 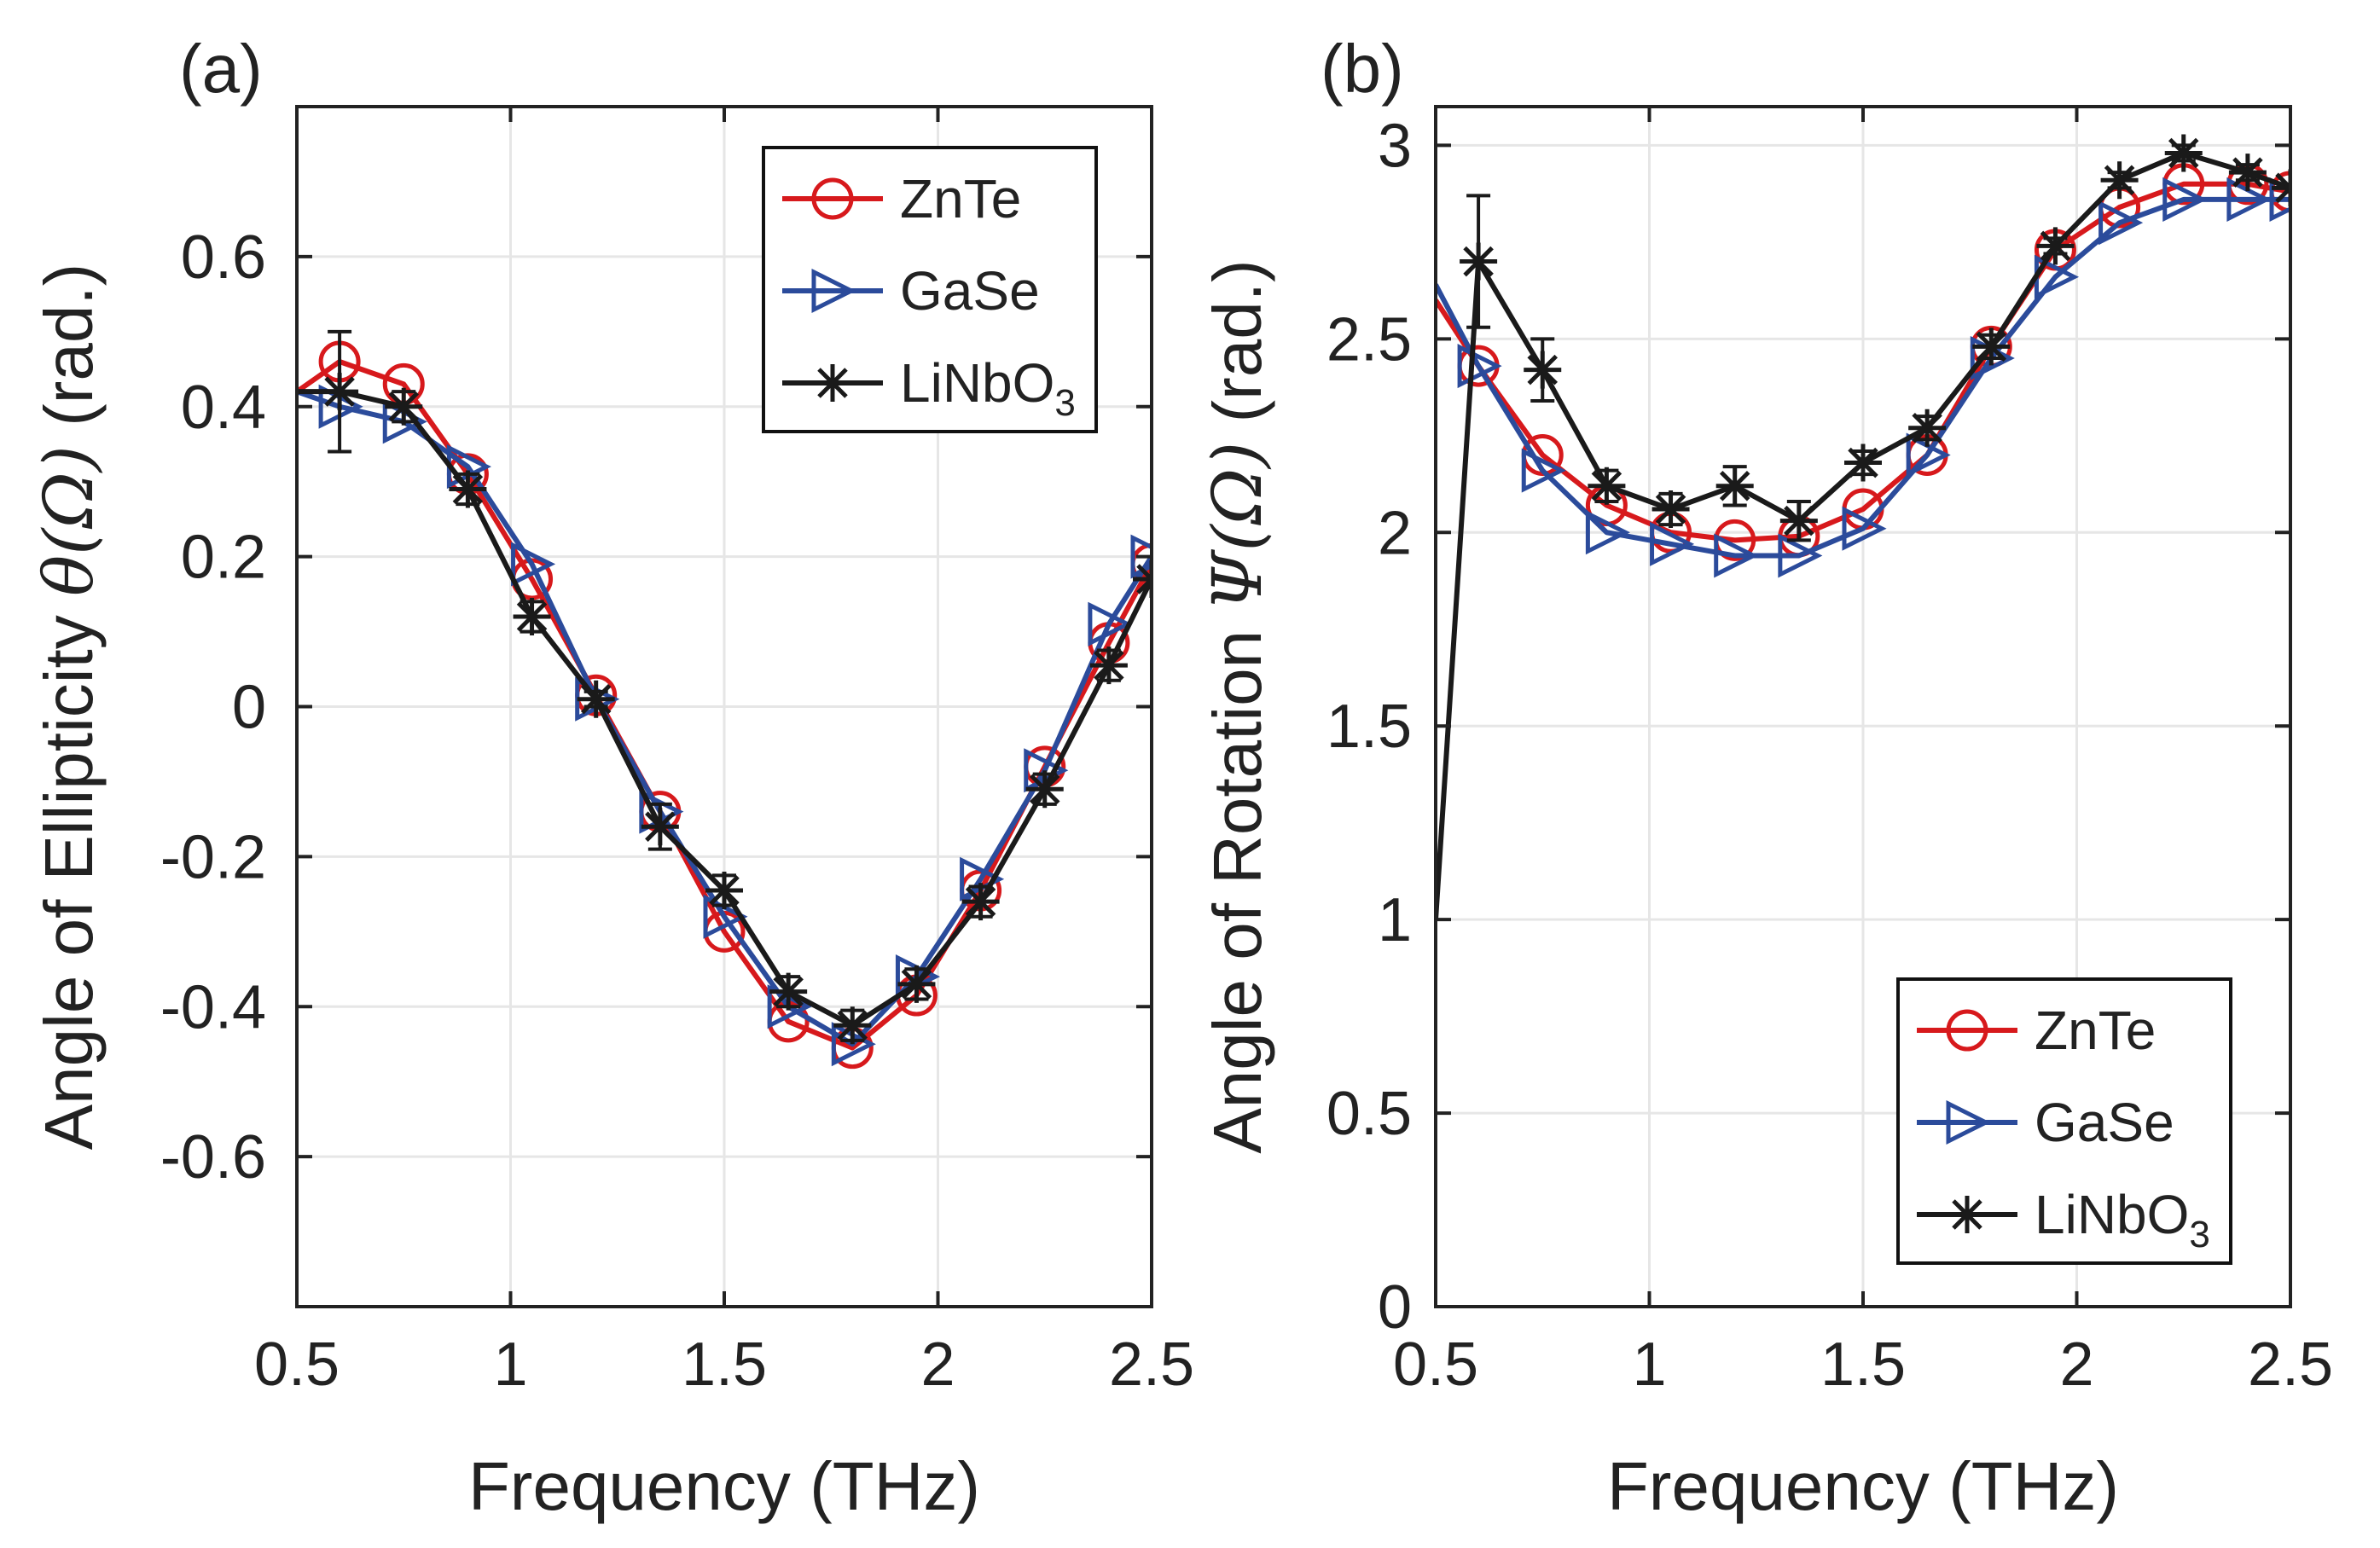 What do you see at coordinates (213, 1007) in the screenshot?
I see `y-tick-label: -0.4` at bounding box center [213, 1007].